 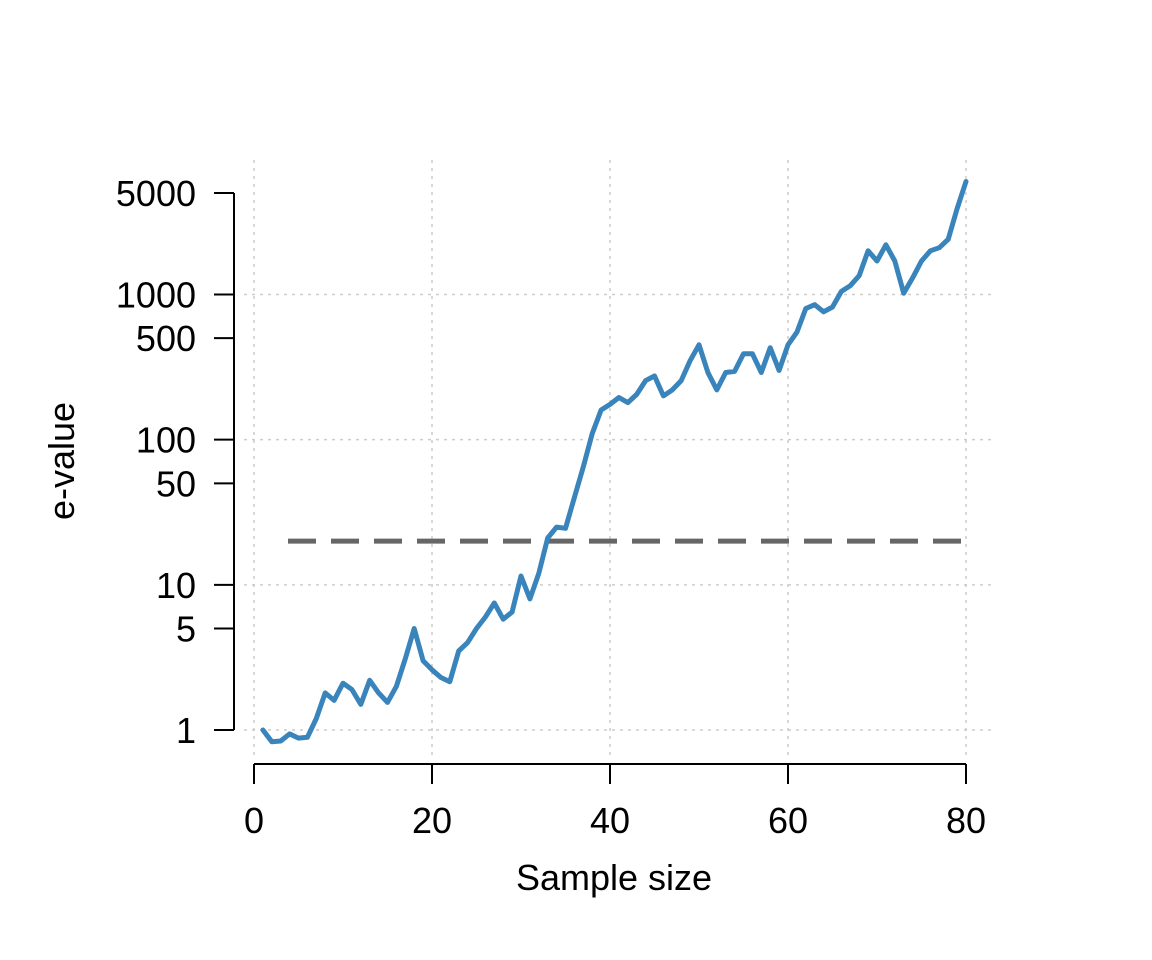 I want to click on y-tick-label-1: 5, so click(x=186, y=629).